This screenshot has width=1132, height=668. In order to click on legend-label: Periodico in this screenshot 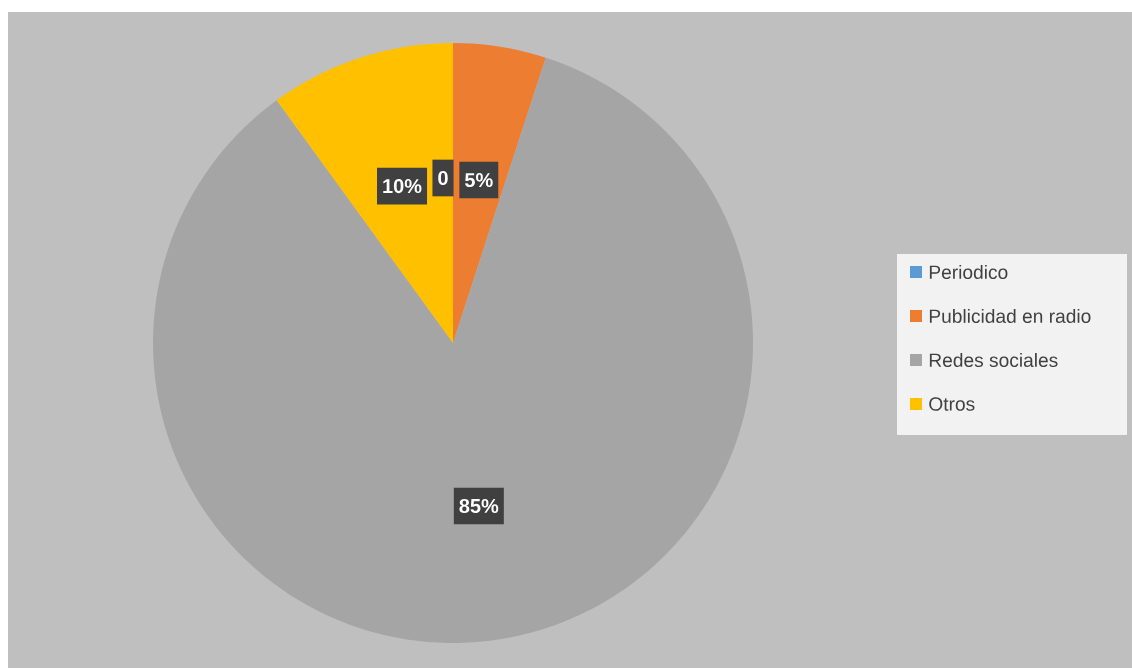, I will do `click(968, 272)`.